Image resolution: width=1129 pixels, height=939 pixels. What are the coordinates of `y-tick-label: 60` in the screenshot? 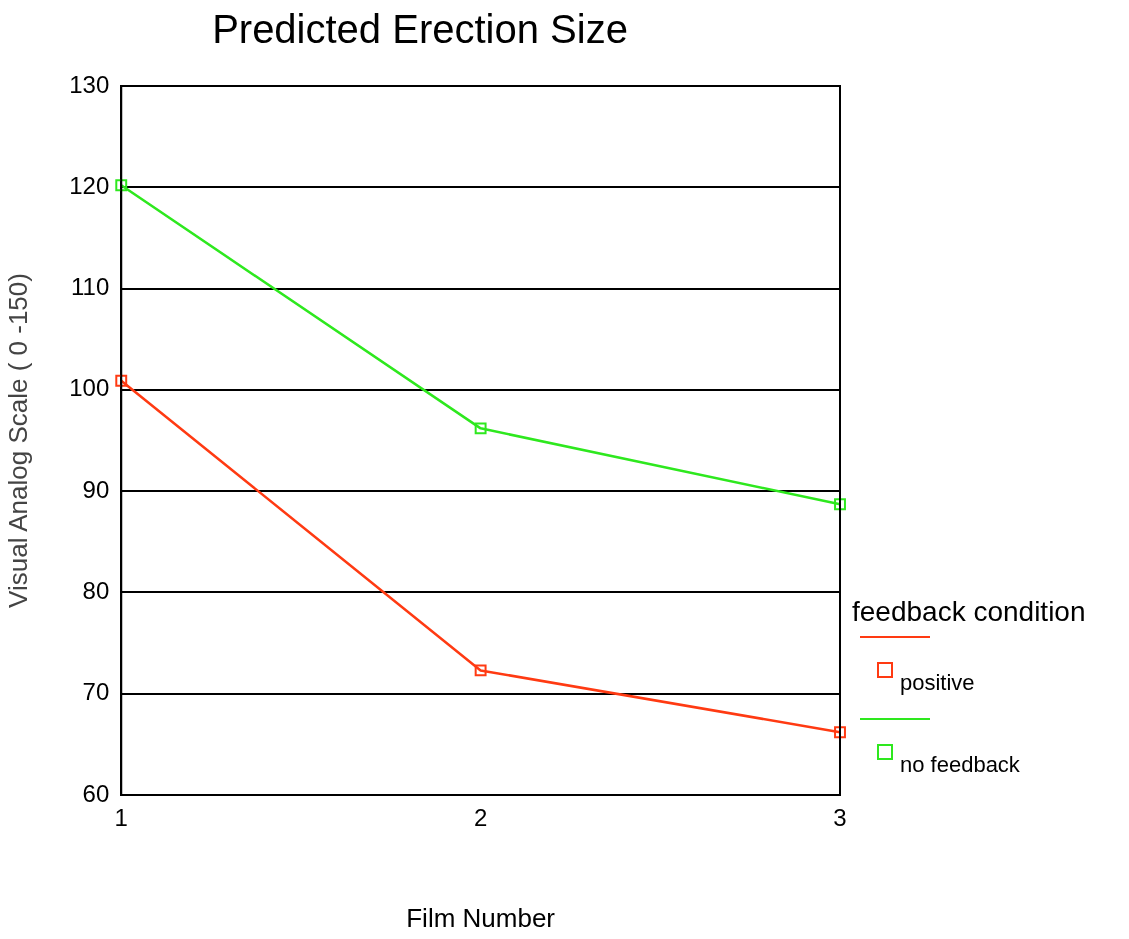 It's located at (96, 793).